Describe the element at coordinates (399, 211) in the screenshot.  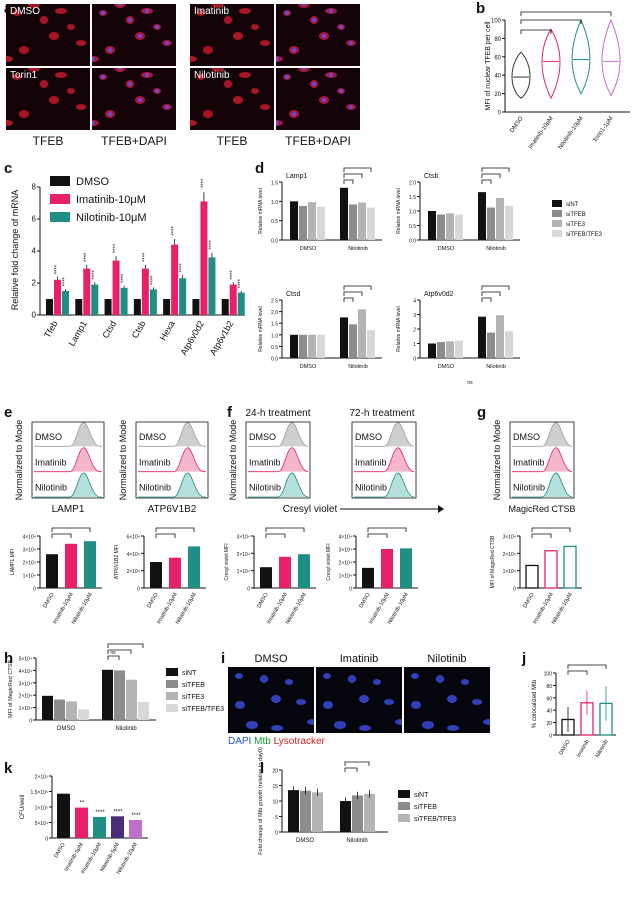
I see `d-Ctsb-ylabel: Relative mRNA level` at that location.